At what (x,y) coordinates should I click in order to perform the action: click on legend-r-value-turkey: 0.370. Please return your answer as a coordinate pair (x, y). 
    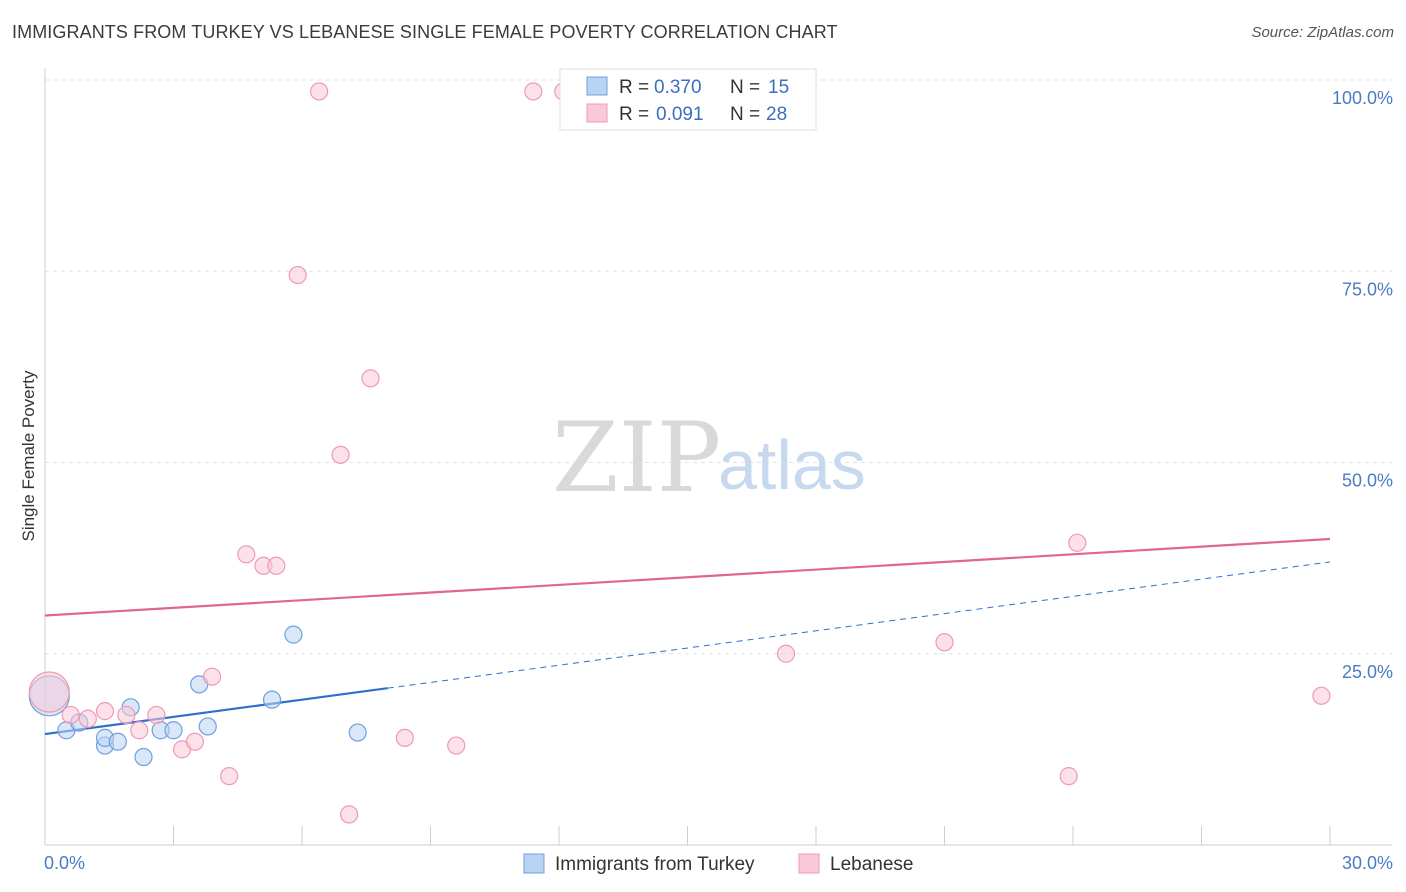
    Looking at the image, I should click on (678, 87).